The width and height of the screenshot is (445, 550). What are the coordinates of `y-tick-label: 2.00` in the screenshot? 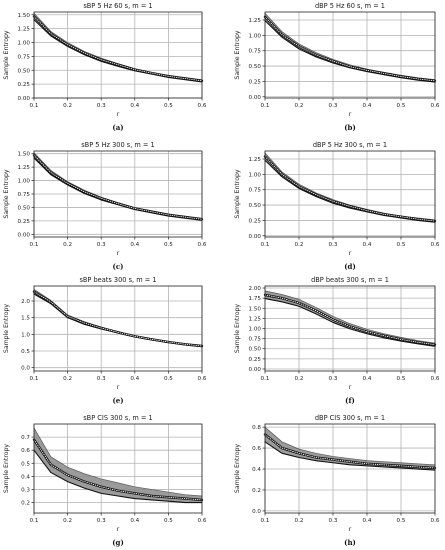 It's located at (255, 289).